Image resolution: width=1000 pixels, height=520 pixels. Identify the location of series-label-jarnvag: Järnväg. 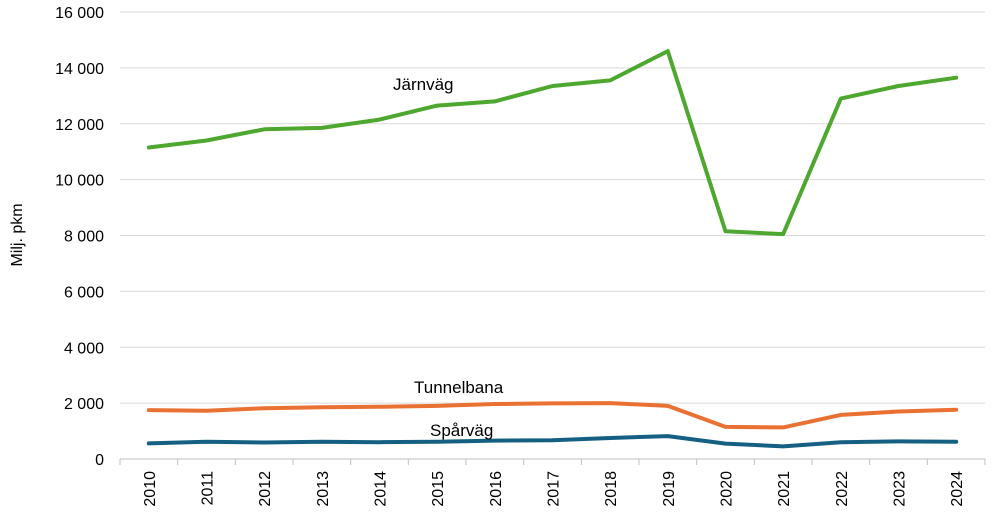
(423, 84).